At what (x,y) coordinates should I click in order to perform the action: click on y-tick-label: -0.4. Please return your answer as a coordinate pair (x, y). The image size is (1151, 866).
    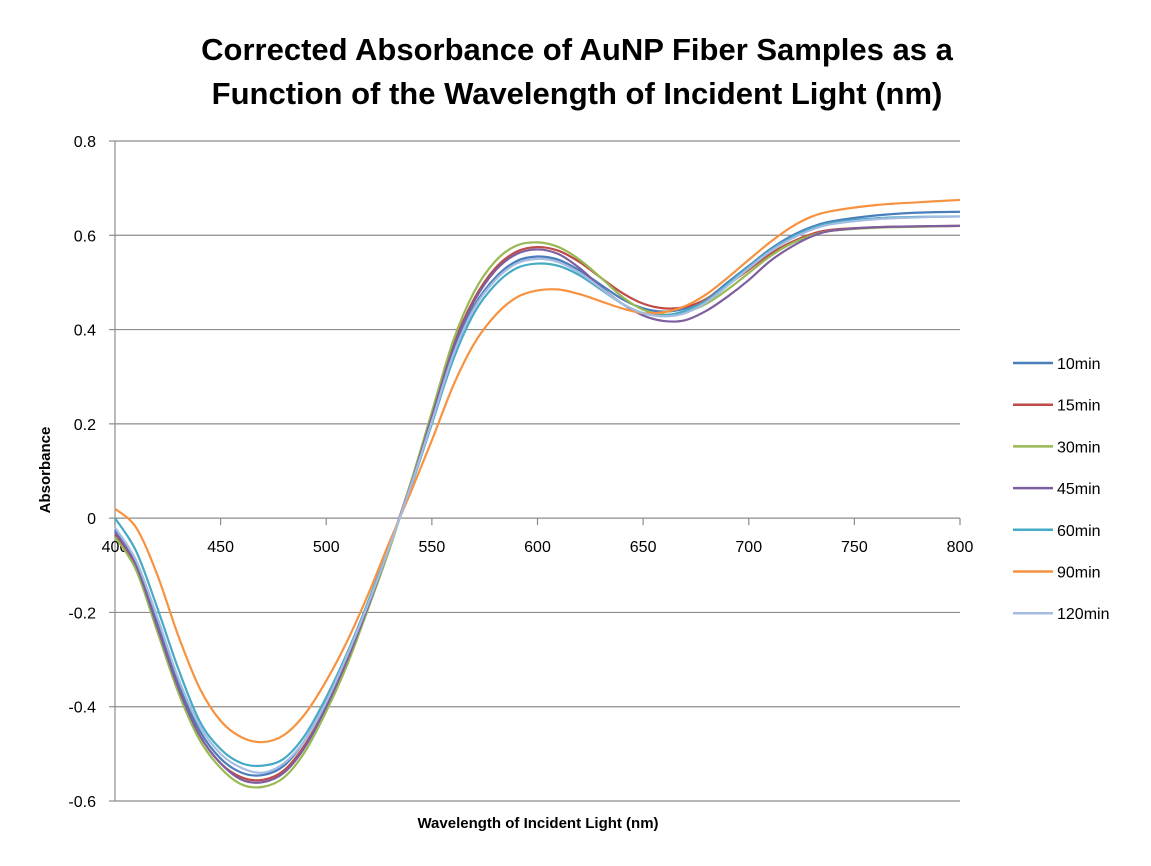
    Looking at the image, I should click on (82, 708).